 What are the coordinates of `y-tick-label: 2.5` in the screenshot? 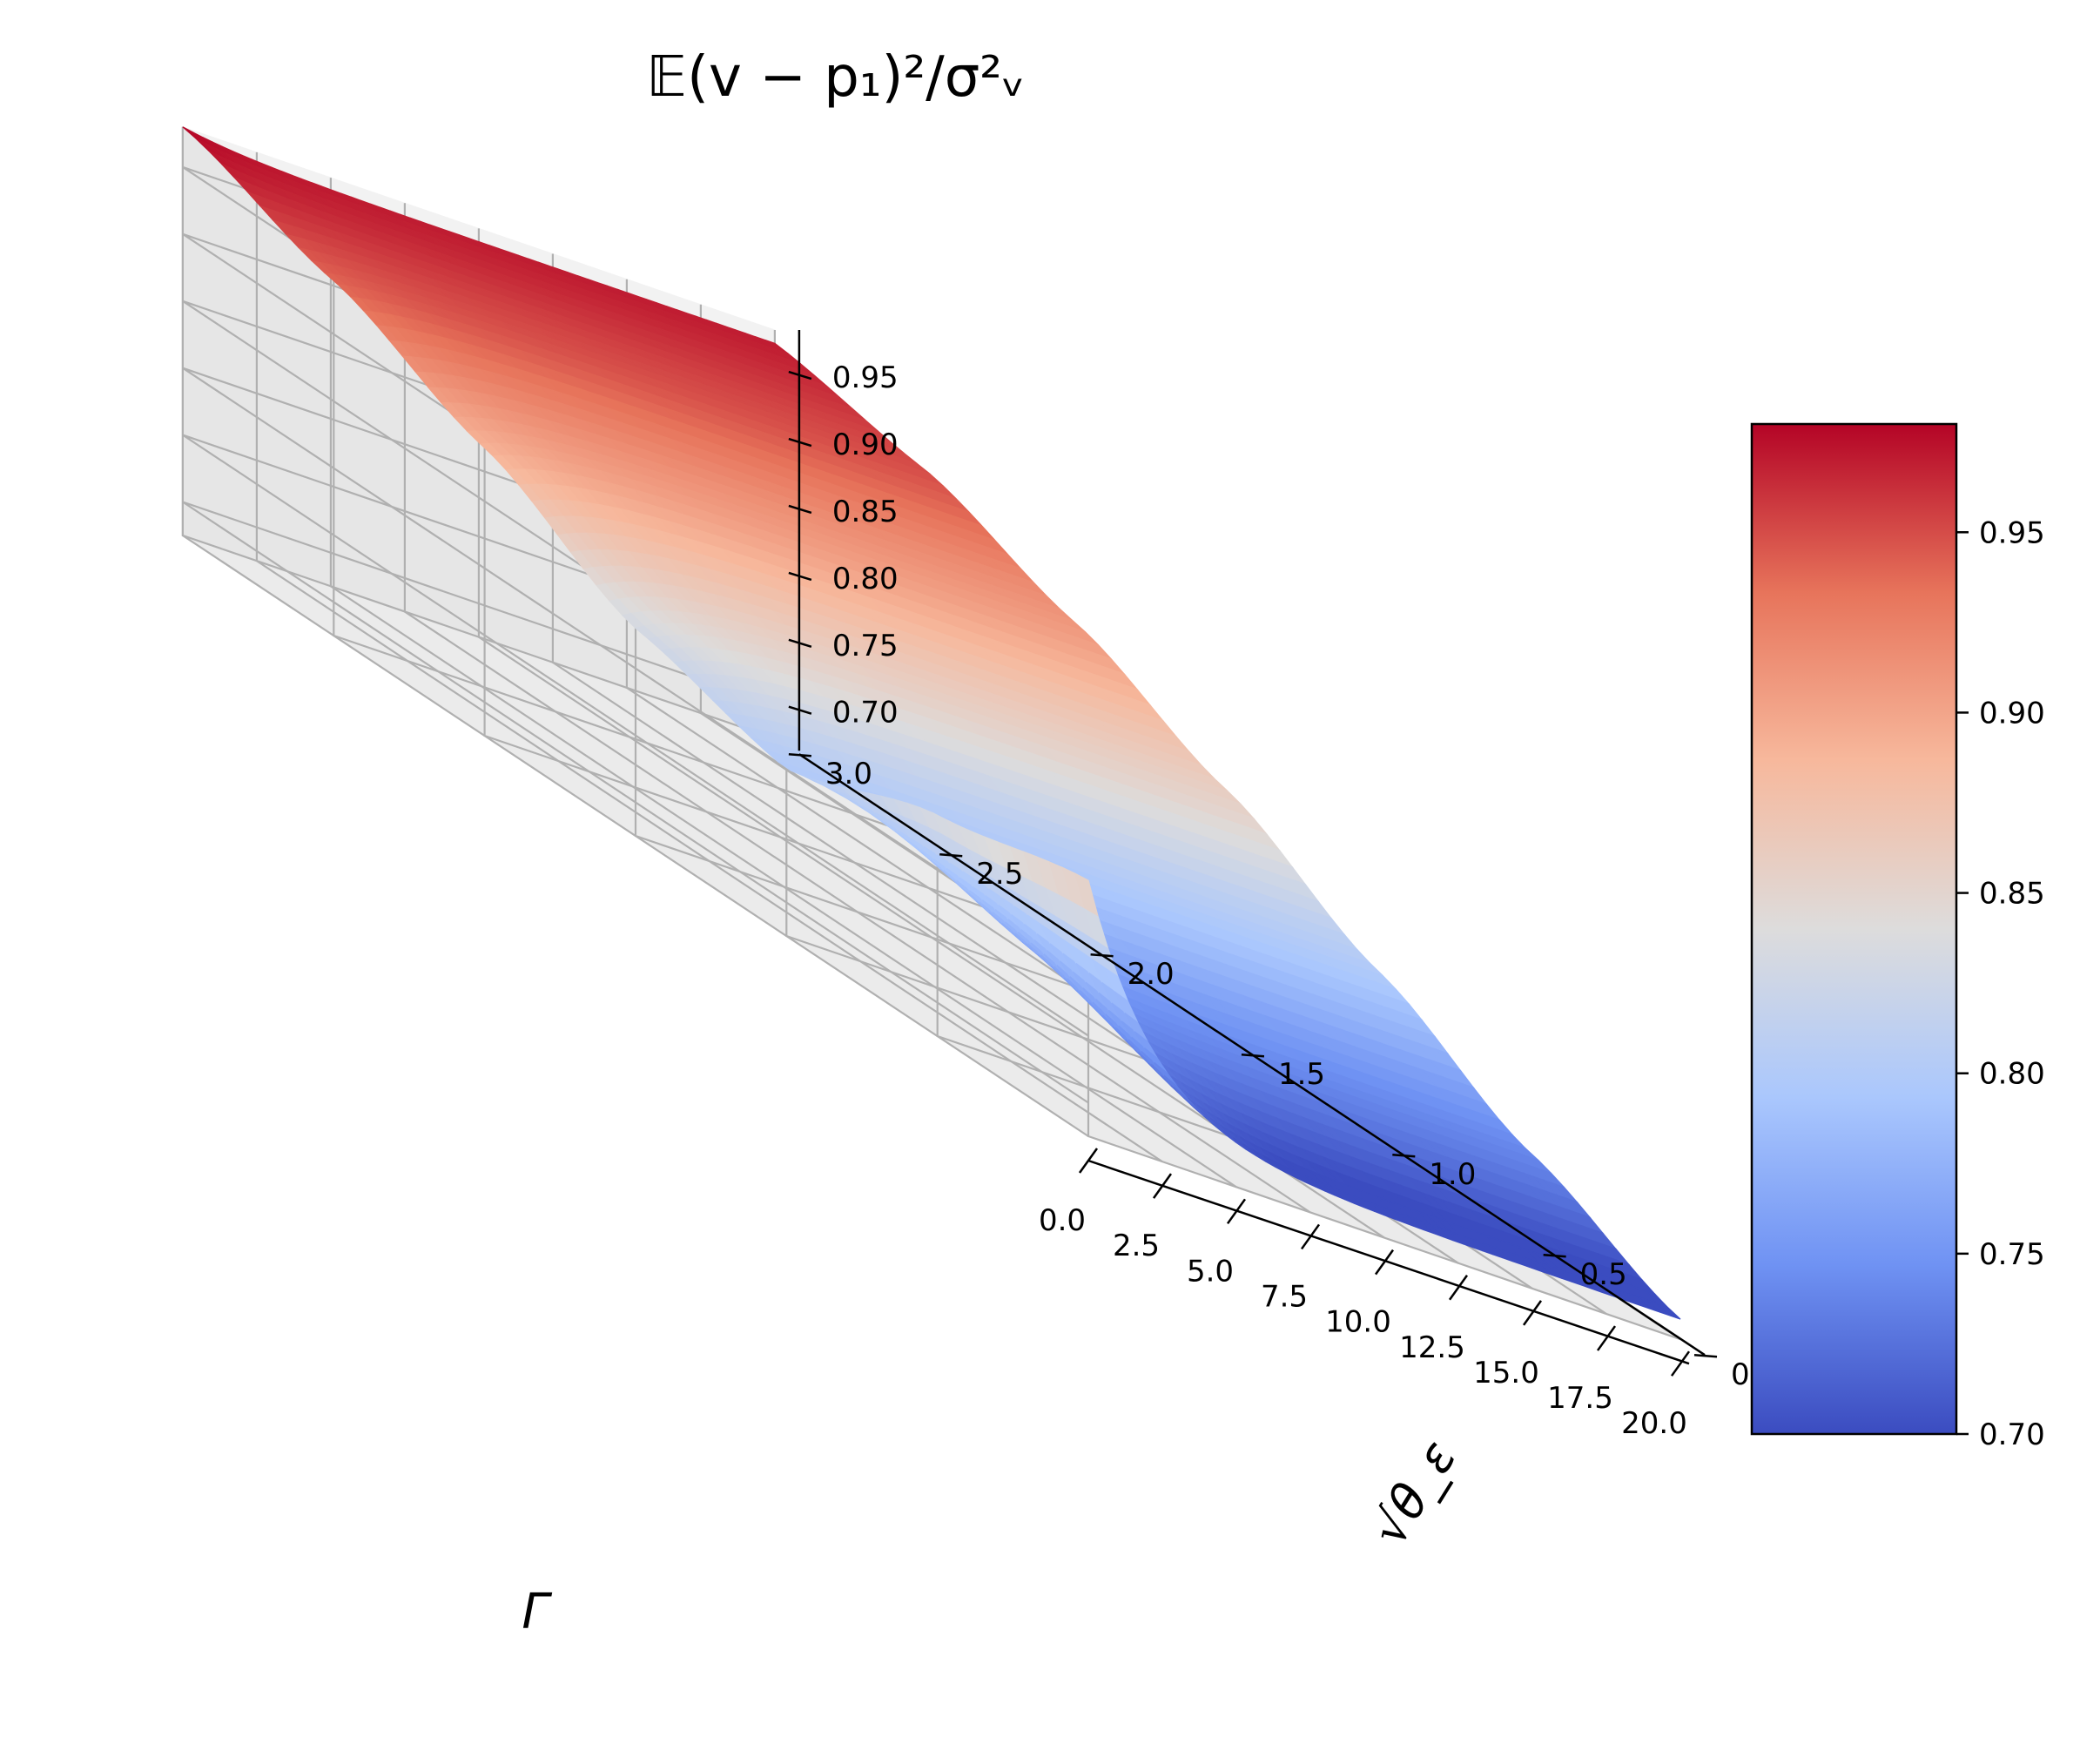 It's located at (999, 874).